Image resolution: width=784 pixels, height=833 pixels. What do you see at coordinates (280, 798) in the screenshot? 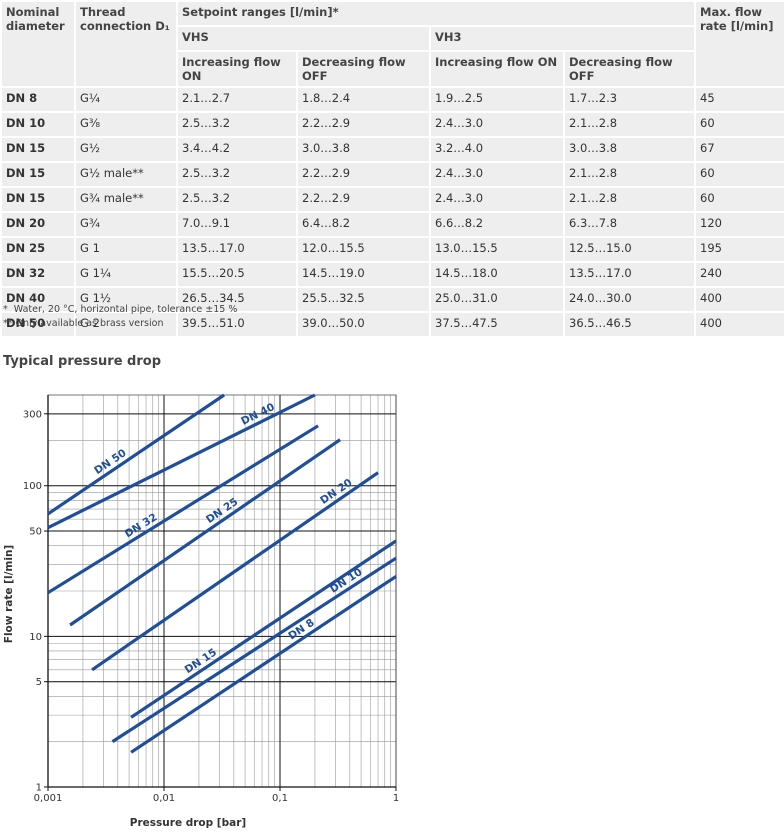
I see `x-tick-label: 0,1` at bounding box center [280, 798].